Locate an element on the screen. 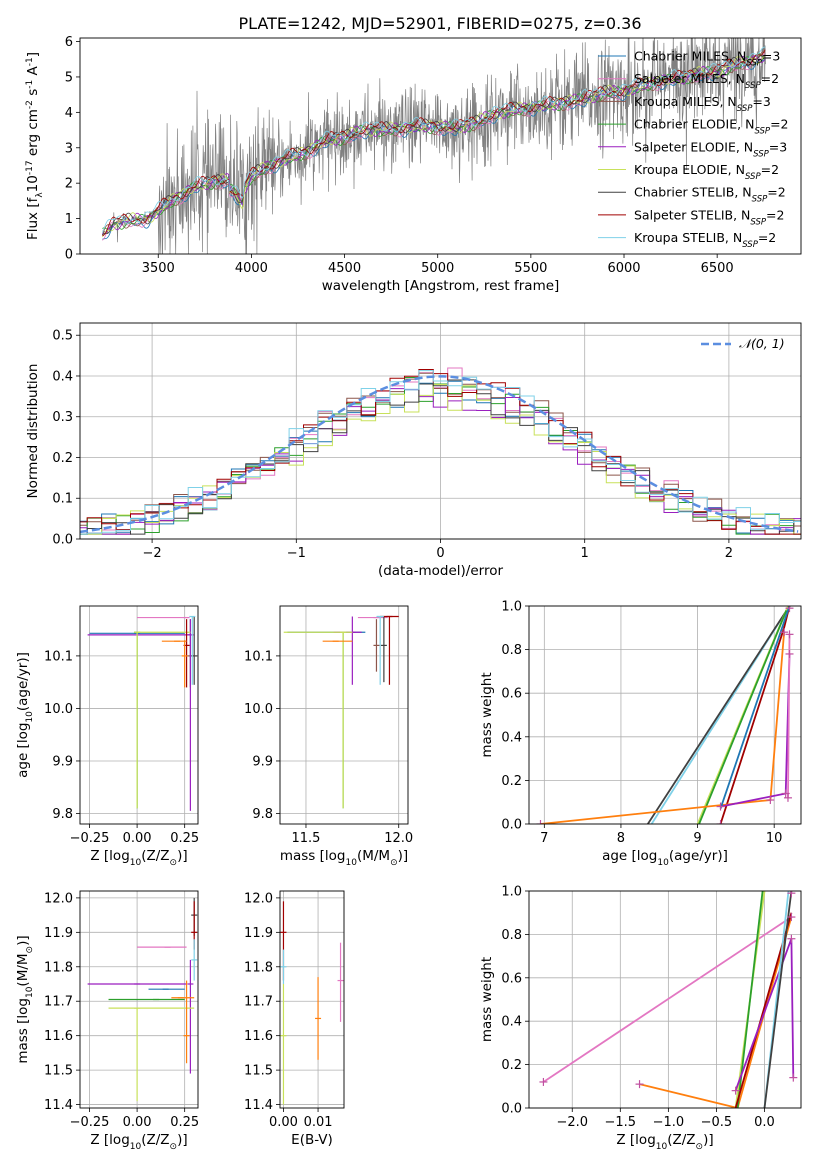 This screenshot has width=819, height=1170. x-tick-label: 5500 is located at coordinates (530, 268).